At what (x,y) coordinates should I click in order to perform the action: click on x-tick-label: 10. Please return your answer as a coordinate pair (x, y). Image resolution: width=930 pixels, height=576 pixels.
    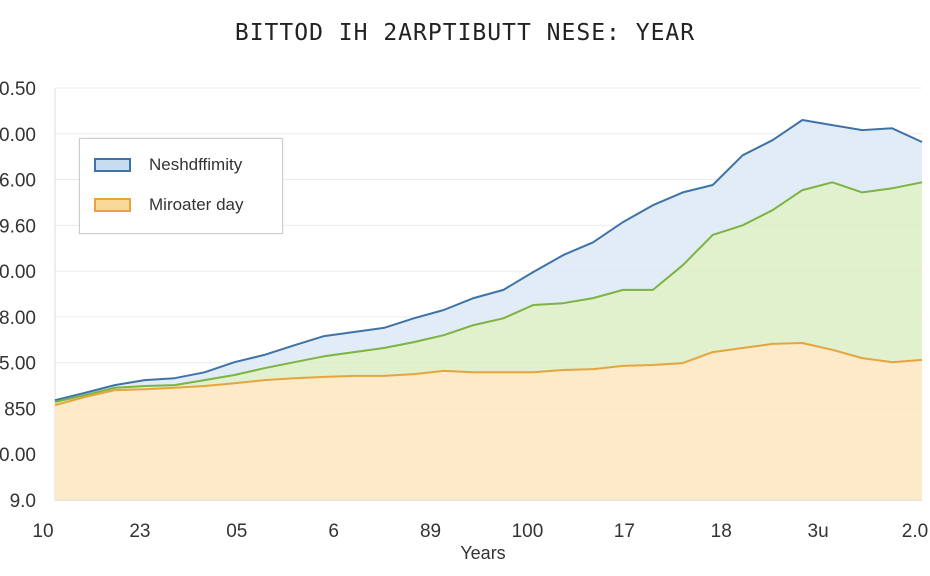
    Looking at the image, I should click on (42, 531).